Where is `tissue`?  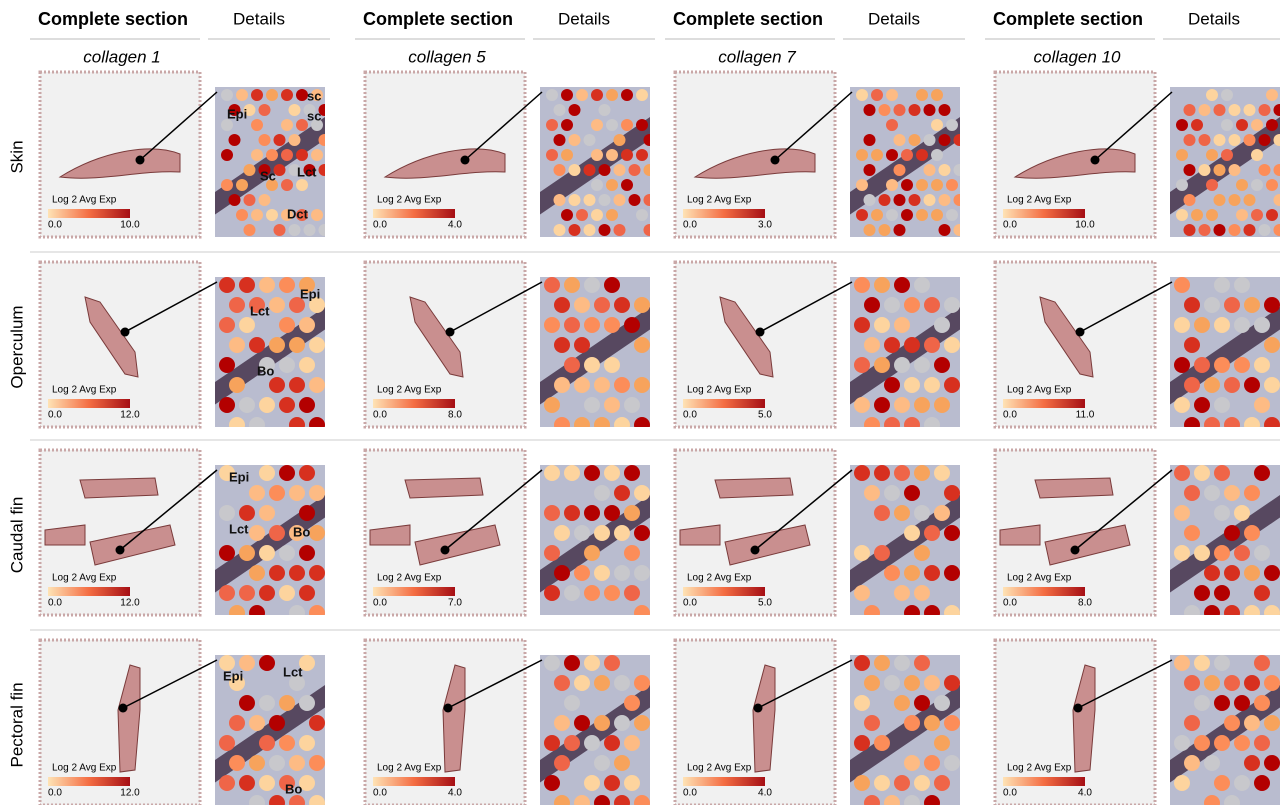 tissue is located at coordinates (745, 521).